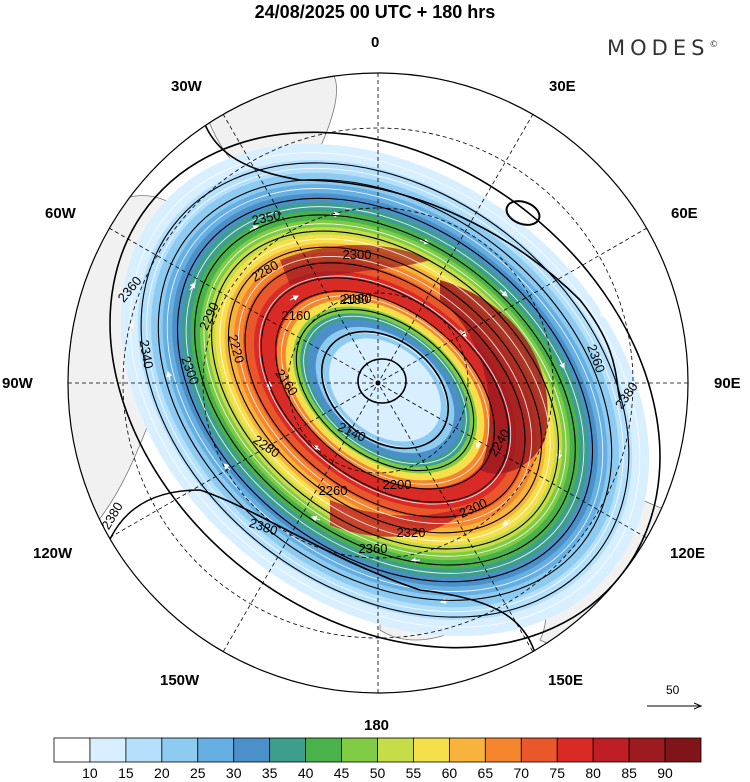  What do you see at coordinates (180, 680) in the screenshot?
I see `lon-label-150w: 150W` at bounding box center [180, 680].